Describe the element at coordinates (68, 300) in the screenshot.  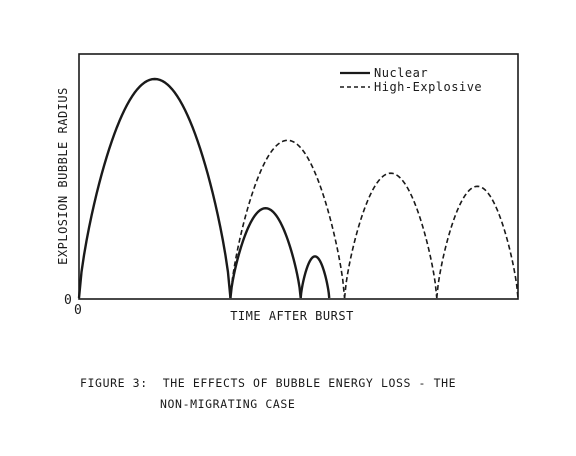
I see `y-tick-label-zero: 0` at that location.